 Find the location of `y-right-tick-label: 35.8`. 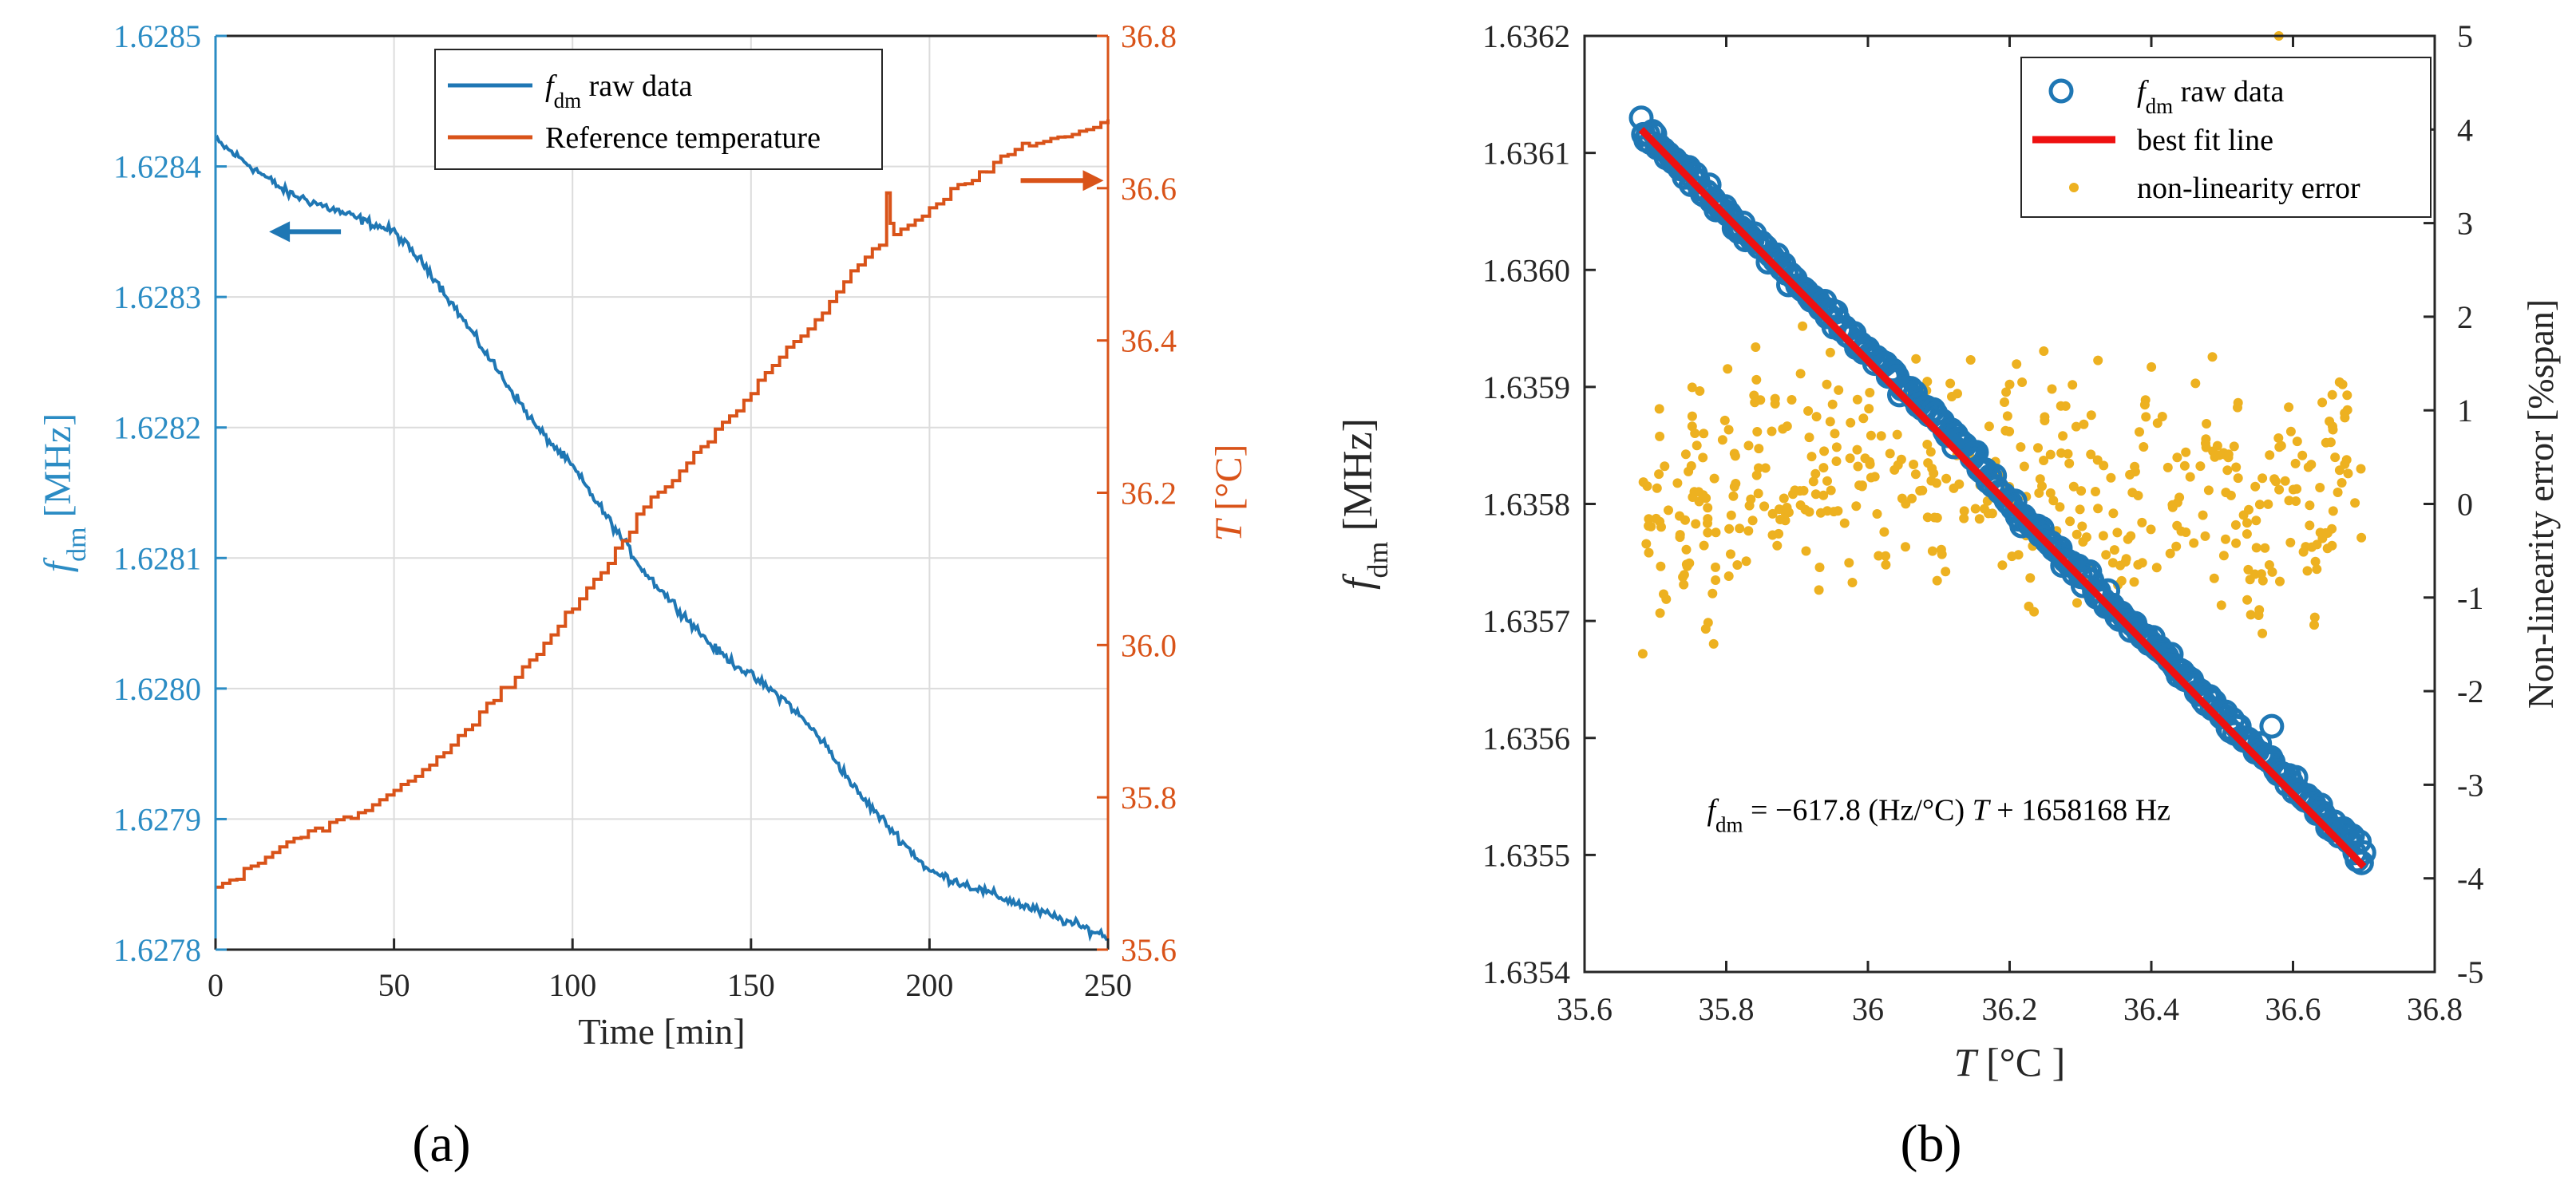

y-right-tick-label: 35.8 is located at coordinates (1149, 798).